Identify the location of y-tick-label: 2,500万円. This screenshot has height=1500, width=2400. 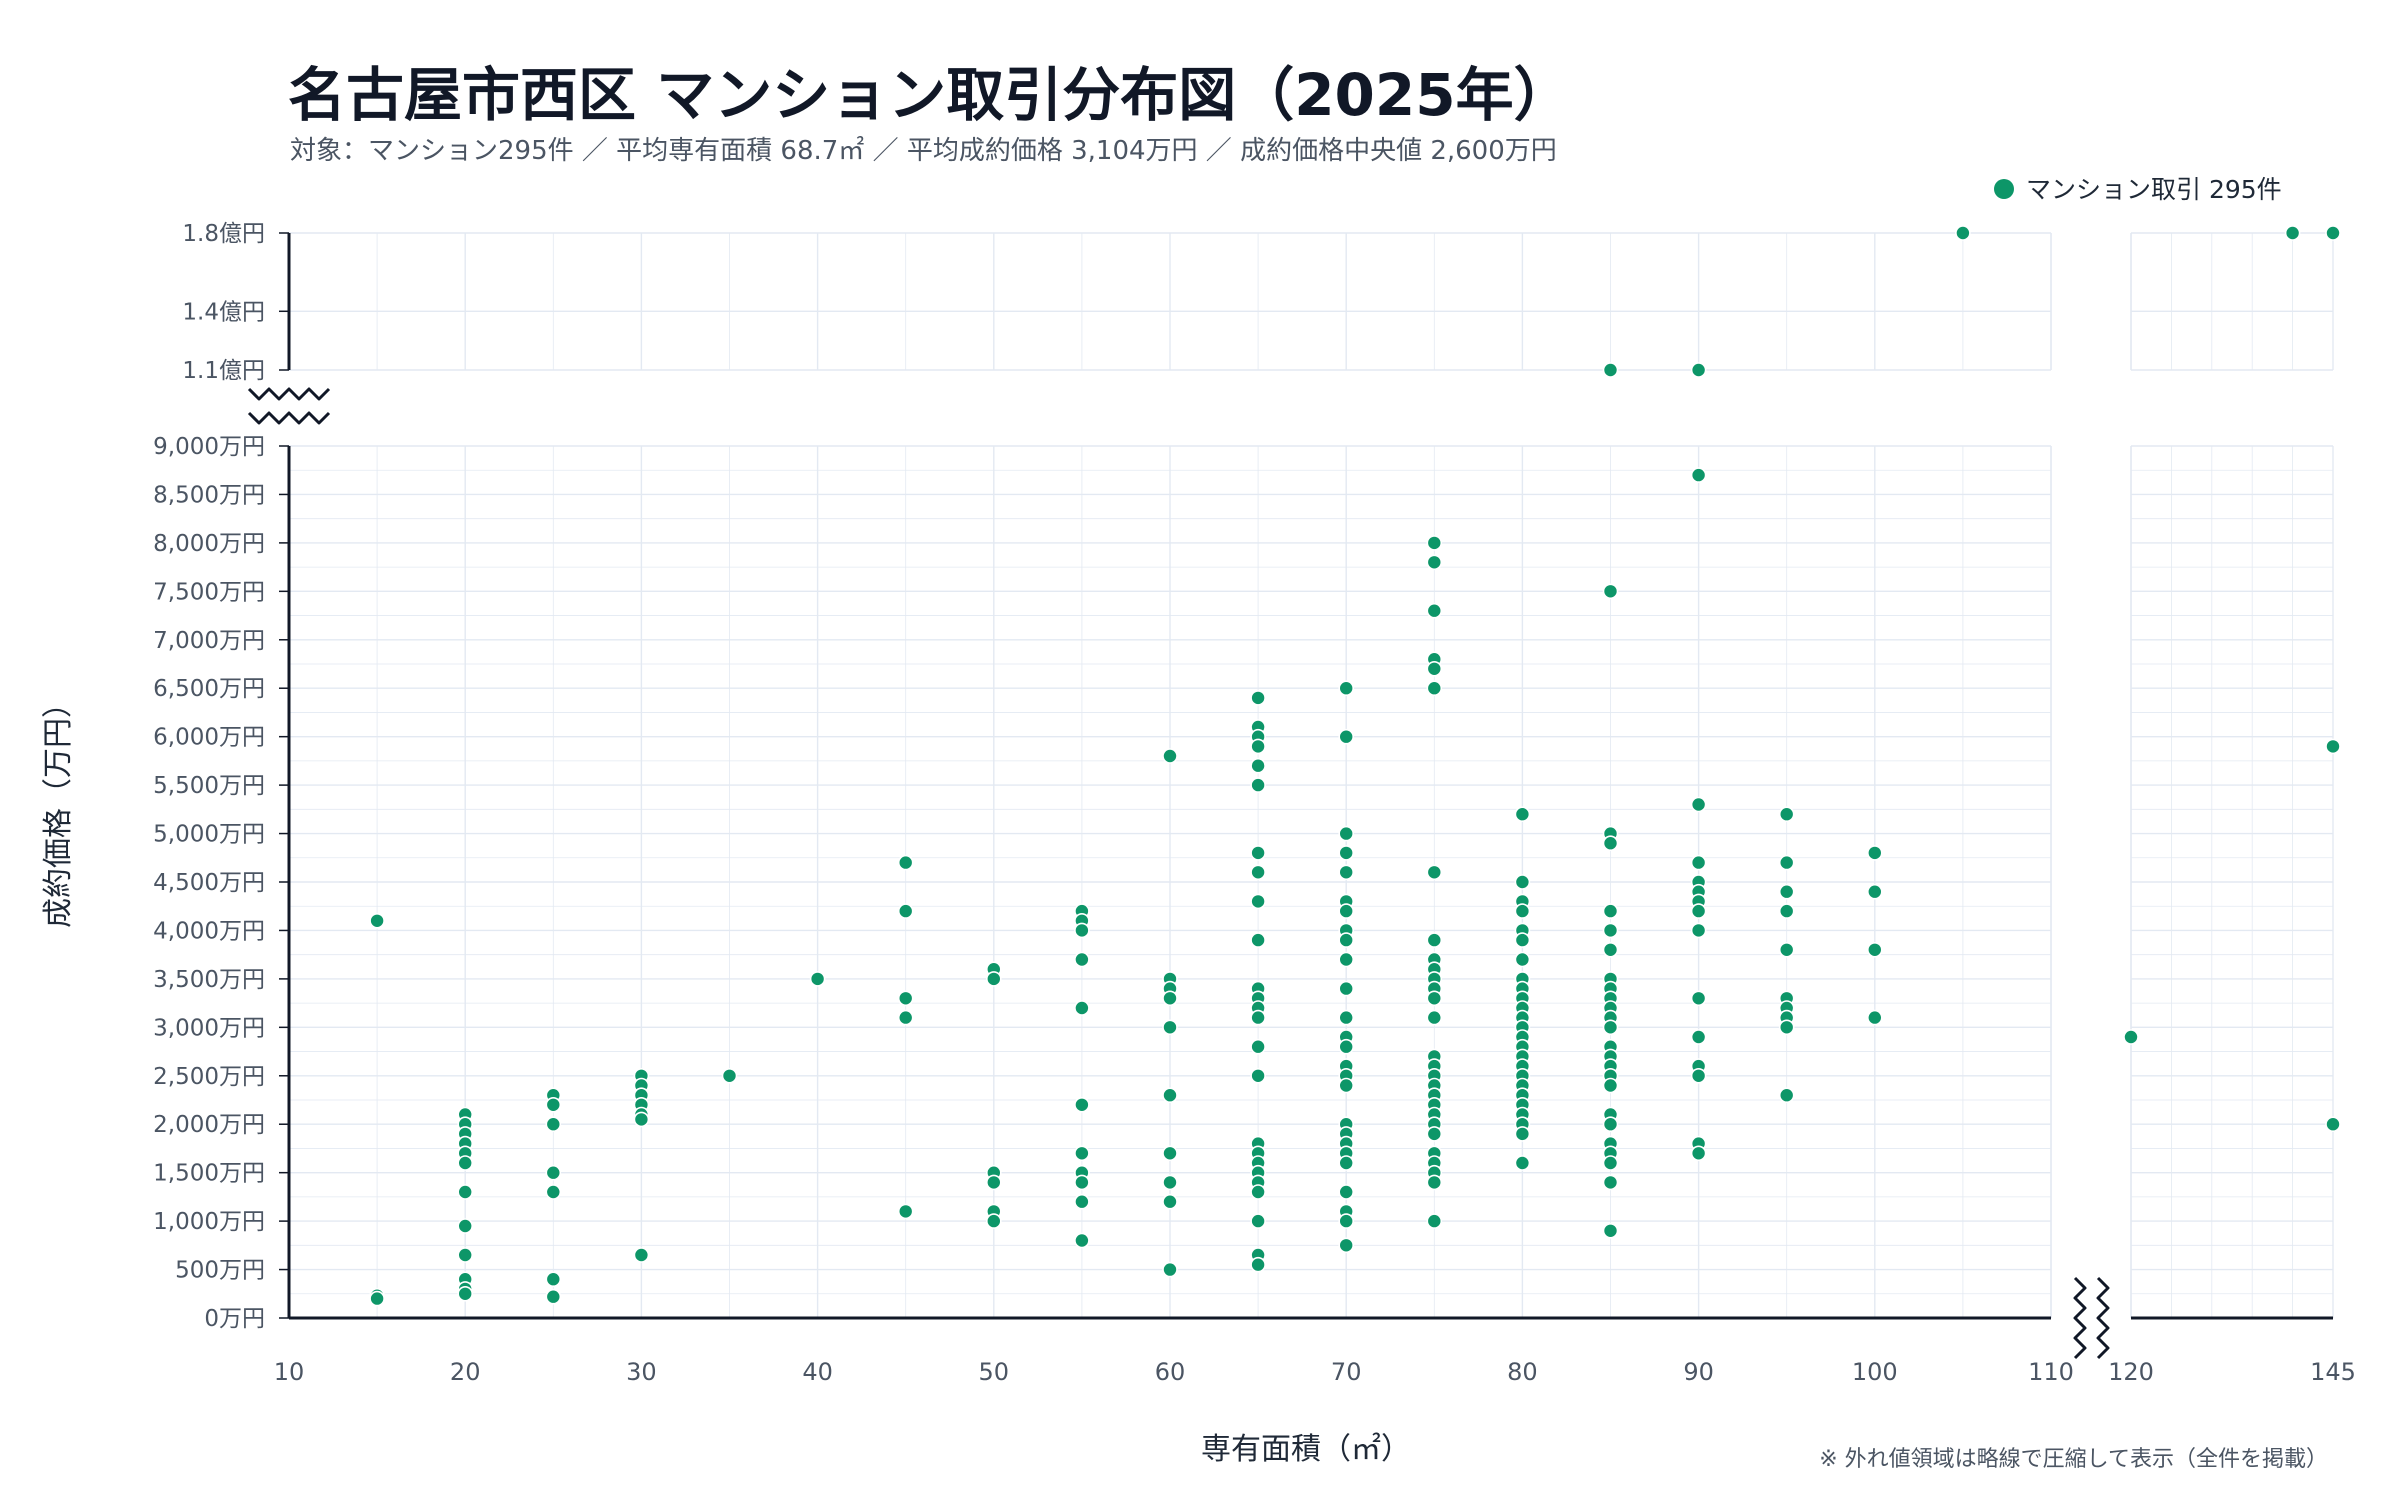
(209, 1077).